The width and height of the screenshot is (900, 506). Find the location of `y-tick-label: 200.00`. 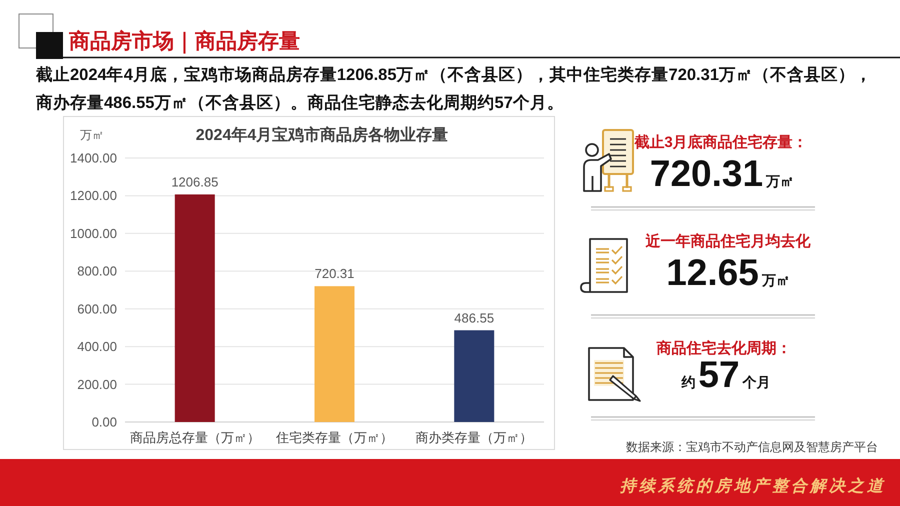

y-tick-label: 200.00 is located at coordinates (97, 384).